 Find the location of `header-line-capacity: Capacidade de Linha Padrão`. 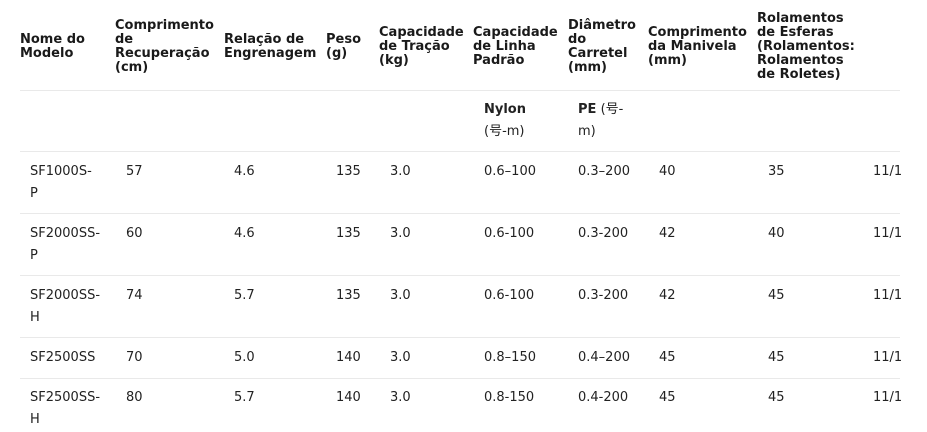

header-line-capacity: Capacidade de Linha Padrão is located at coordinates (515, 46).